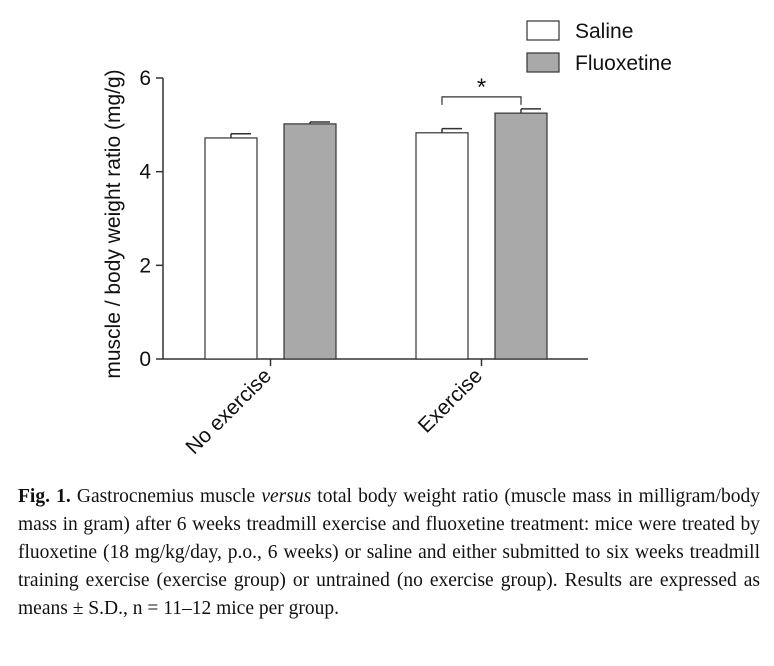  Describe the element at coordinates (113, 223) in the screenshot. I see `y-axis-label: muscle / body weight ratio (mg/g)` at that location.